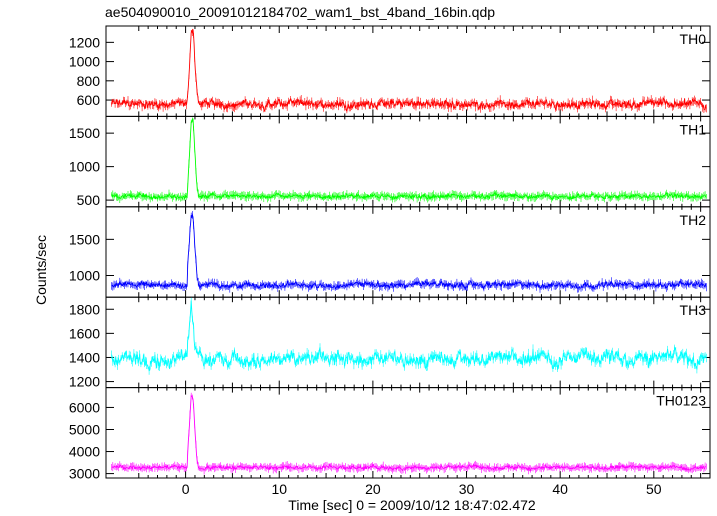 This screenshot has width=717, height=516. I want to click on series-line-TH1, so click(409, 160).